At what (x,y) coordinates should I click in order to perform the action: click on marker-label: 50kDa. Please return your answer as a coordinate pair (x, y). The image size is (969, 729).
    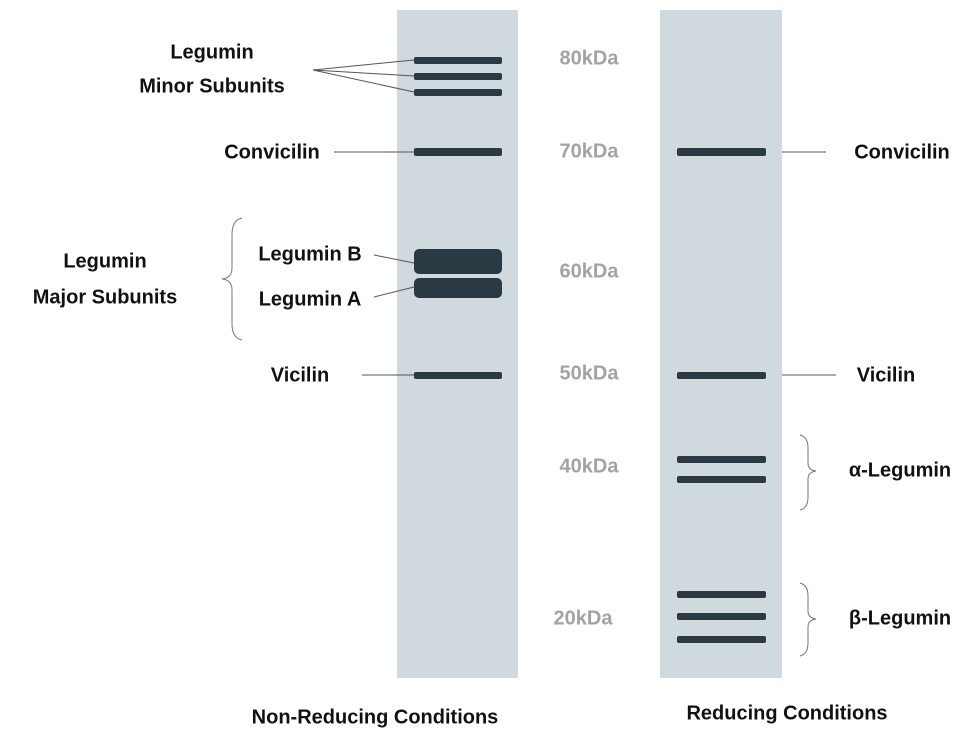
    Looking at the image, I should click on (590, 373).